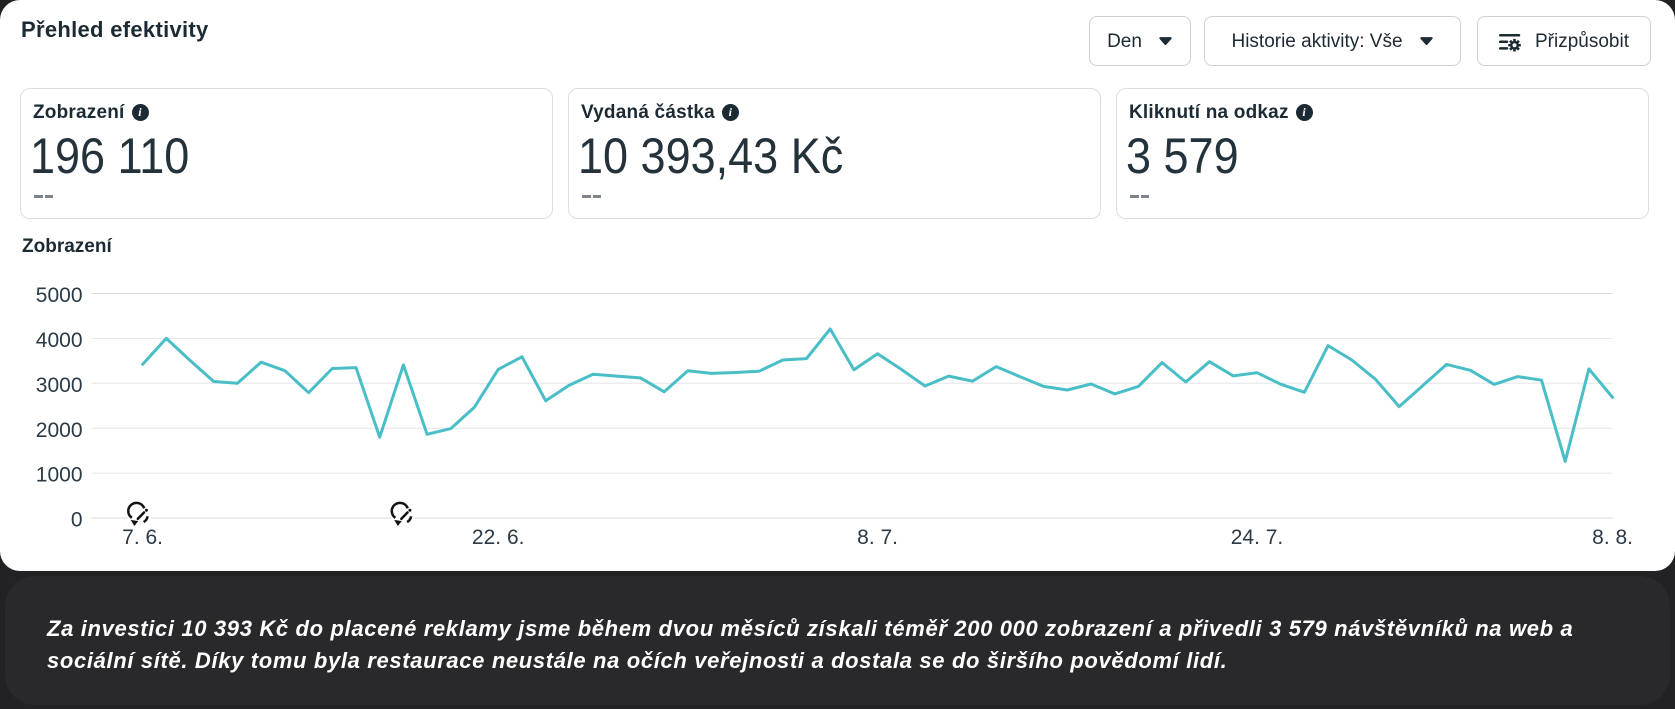 The height and width of the screenshot is (709, 1675). What do you see at coordinates (59, 340) in the screenshot?
I see `svg-text: 4000` at bounding box center [59, 340].